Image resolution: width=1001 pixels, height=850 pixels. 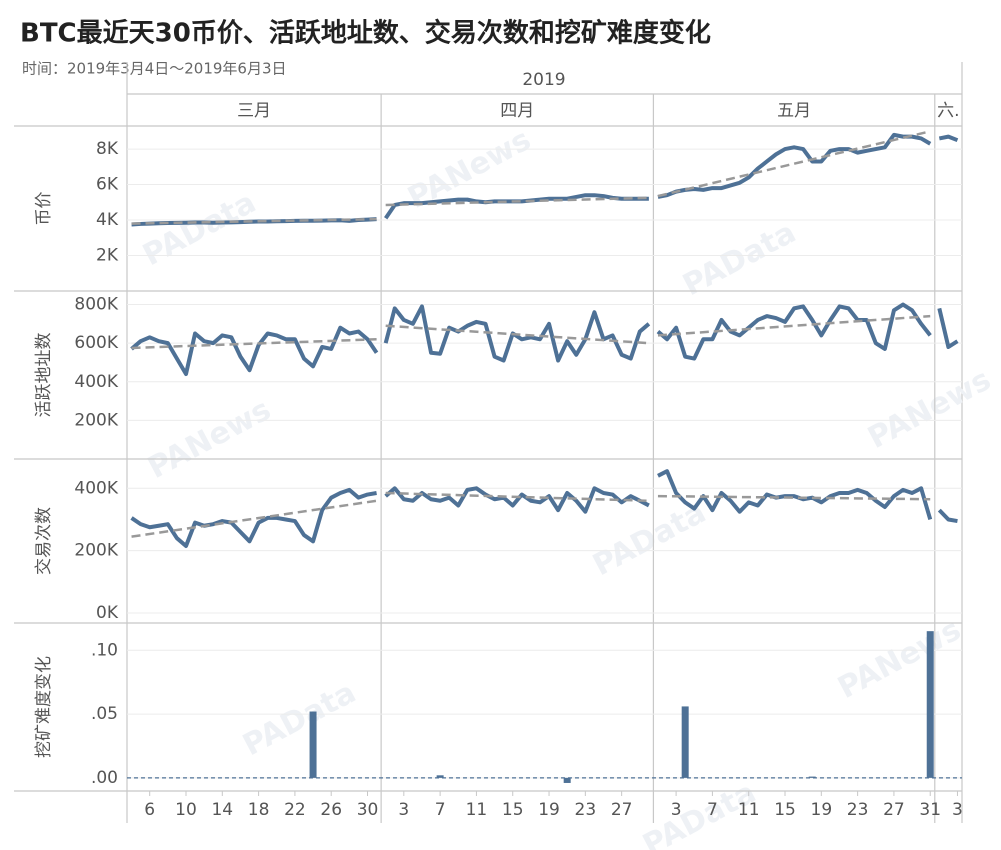 What do you see at coordinates (186, 810) in the screenshot?
I see `x-tick-label: 10` at bounding box center [186, 810].